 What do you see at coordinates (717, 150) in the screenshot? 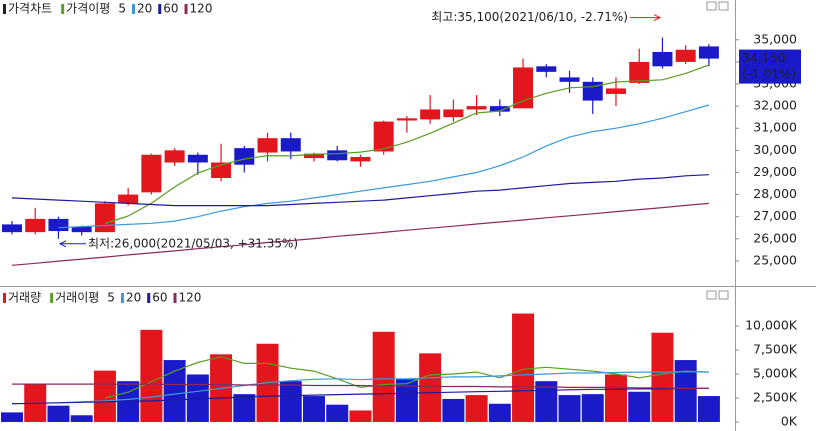
I see `window-buttons` at bounding box center [717, 150].